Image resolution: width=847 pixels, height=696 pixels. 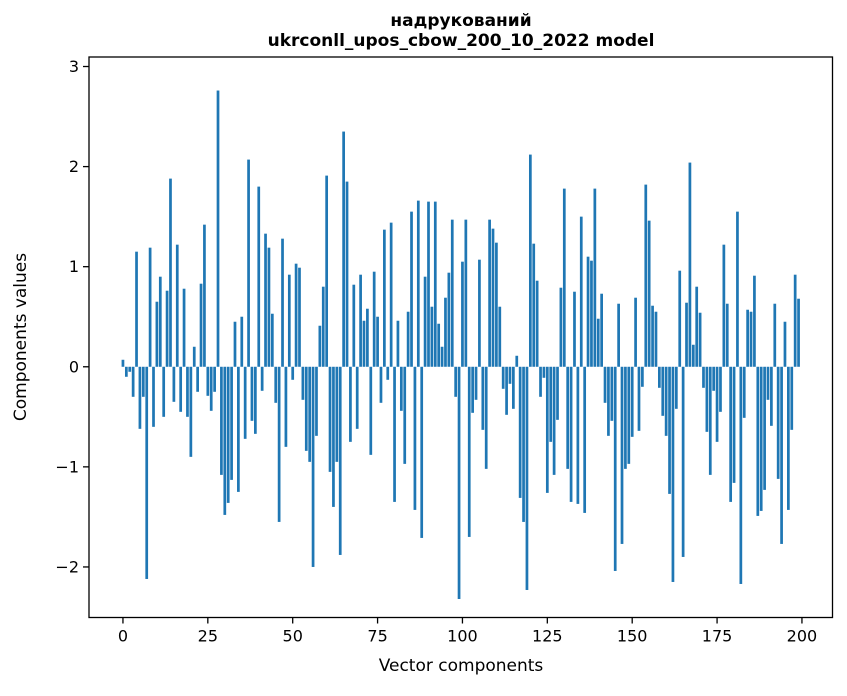 What do you see at coordinates (74, 366) in the screenshot?
I see `y-tick-label: 0` at bounding box center [74, 366].